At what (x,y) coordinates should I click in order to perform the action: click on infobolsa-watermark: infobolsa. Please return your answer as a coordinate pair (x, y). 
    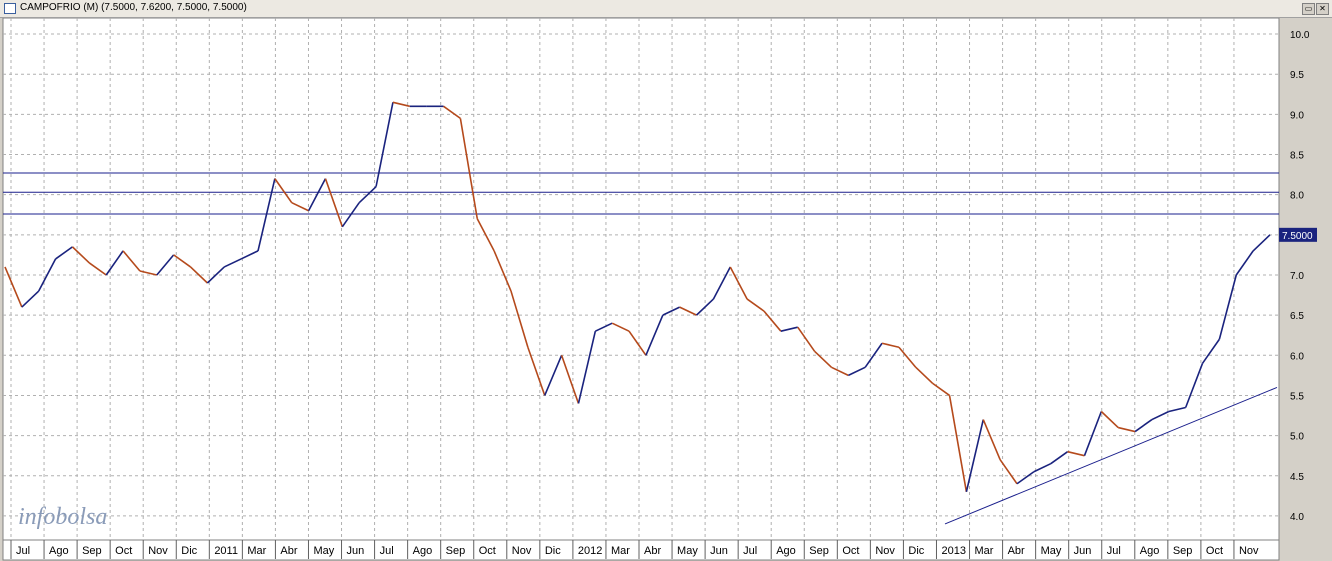
    Looking at the image, I should click on (62, 517).